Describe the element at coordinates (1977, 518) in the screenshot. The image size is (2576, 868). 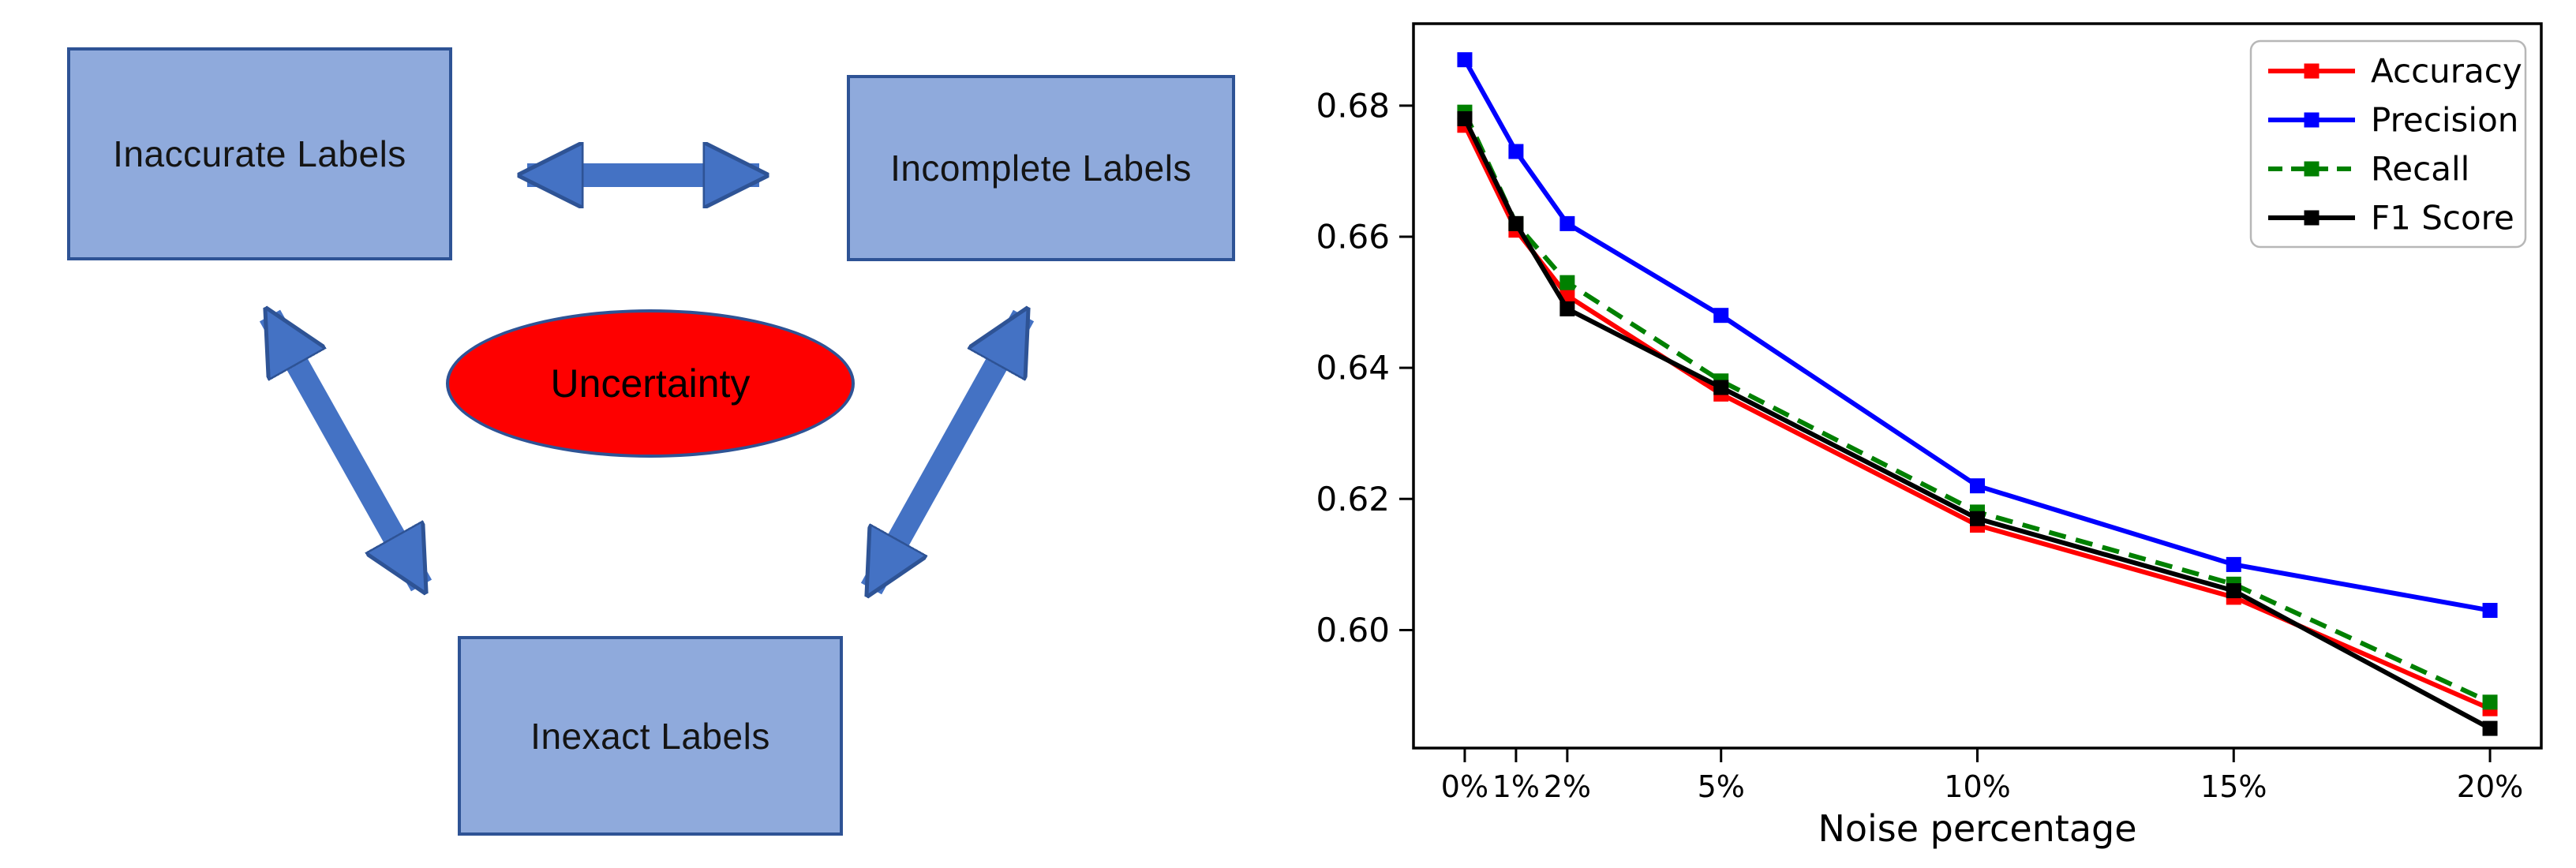
I see `data-point-f1-score-10%` at that location.